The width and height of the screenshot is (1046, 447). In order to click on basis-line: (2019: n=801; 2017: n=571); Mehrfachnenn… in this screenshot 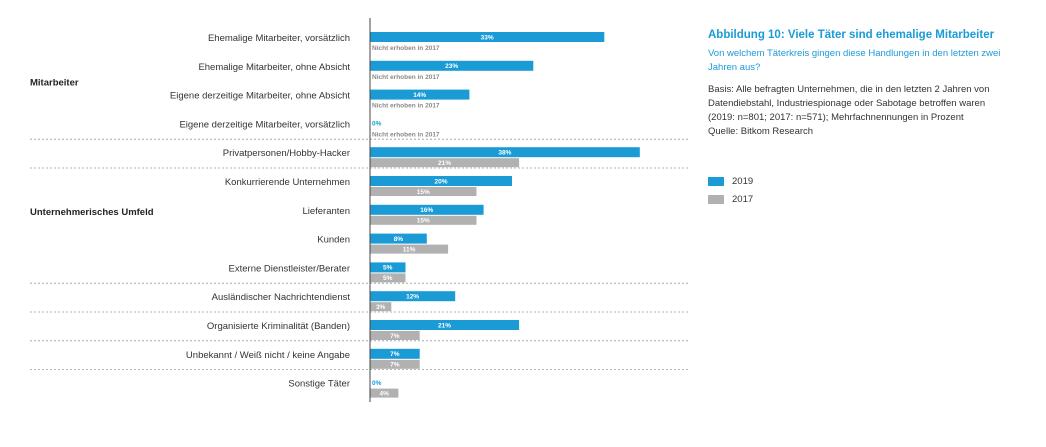, I will do `click(836, 117)`.